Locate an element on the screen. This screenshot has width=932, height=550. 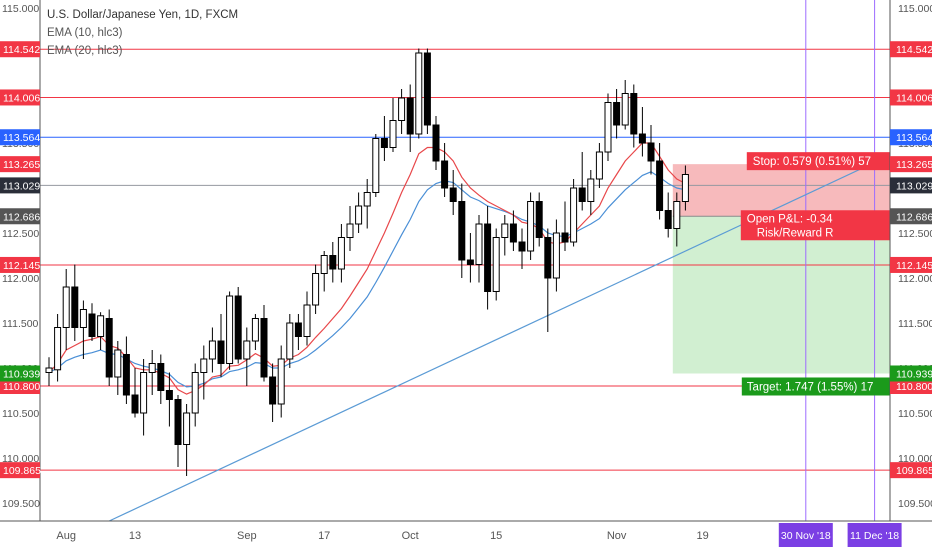
price-tag-113.029-right-bg is located at coordinates (911, 185).